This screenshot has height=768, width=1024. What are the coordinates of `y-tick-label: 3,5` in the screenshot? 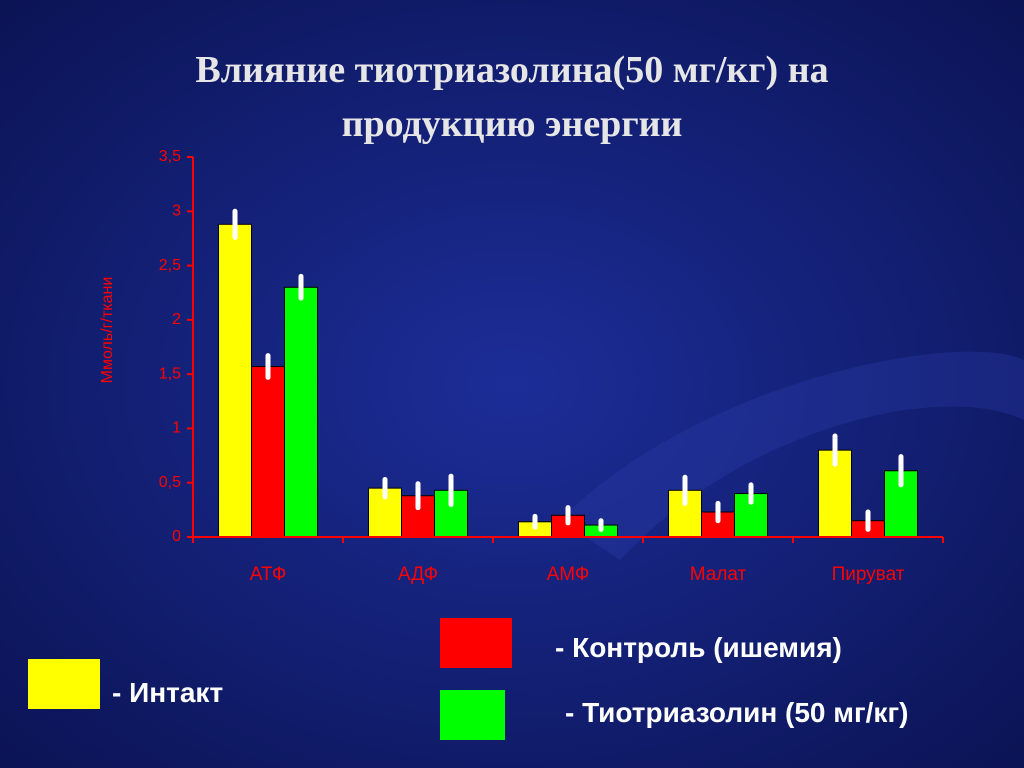 It's located at (170, 156).